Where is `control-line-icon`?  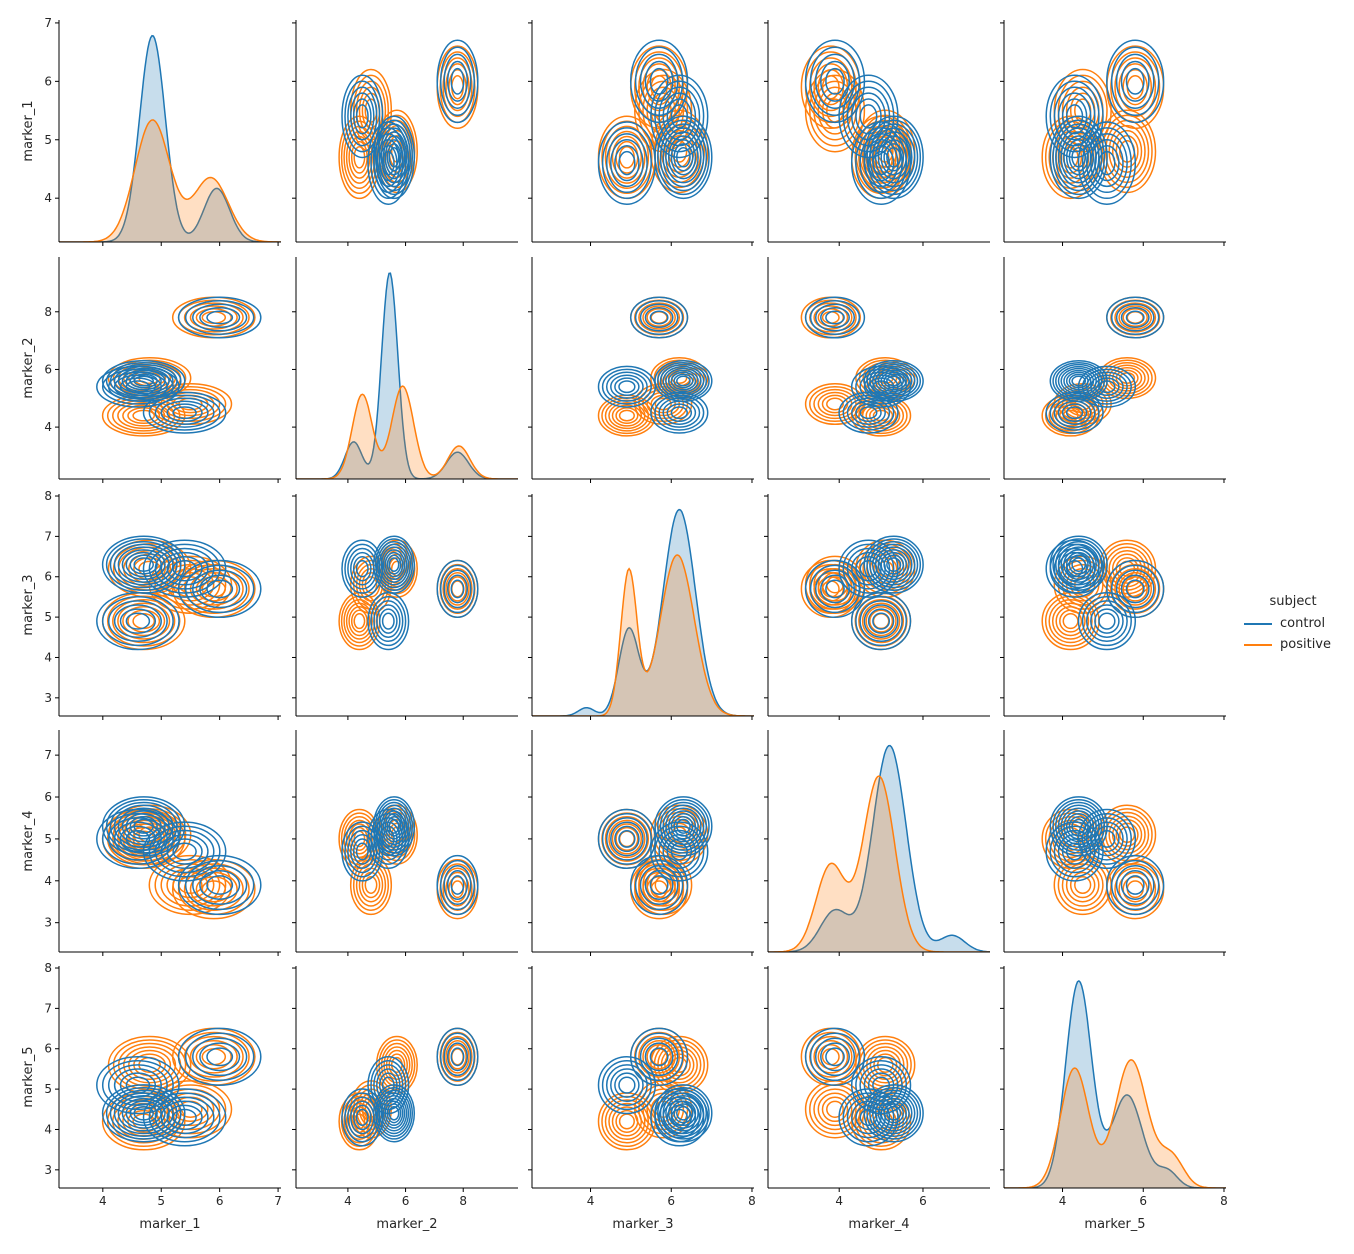 control-line-icon is located at coordinates (1258, 623).